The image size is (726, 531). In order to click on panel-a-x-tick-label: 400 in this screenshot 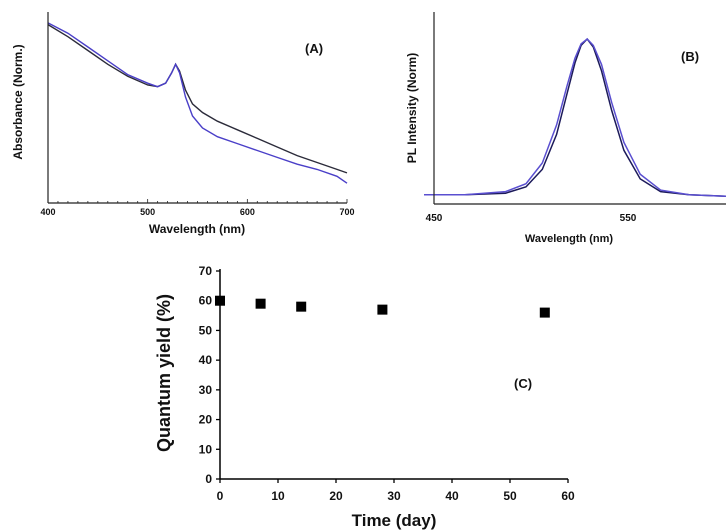, I will do `click(47, 212)`.